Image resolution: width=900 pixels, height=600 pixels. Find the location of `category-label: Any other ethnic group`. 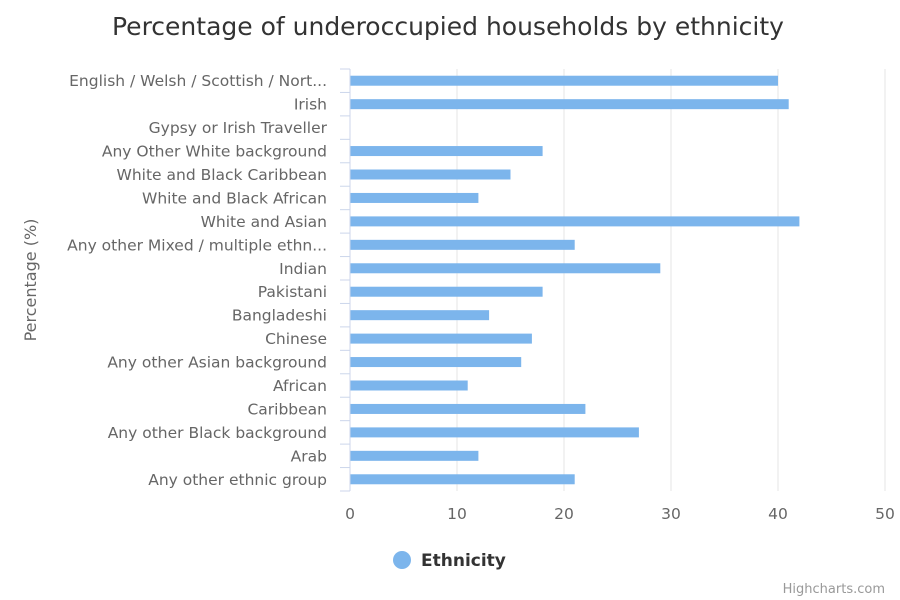

category-label: Any other ethnic group is located at coordinates (237, 480).